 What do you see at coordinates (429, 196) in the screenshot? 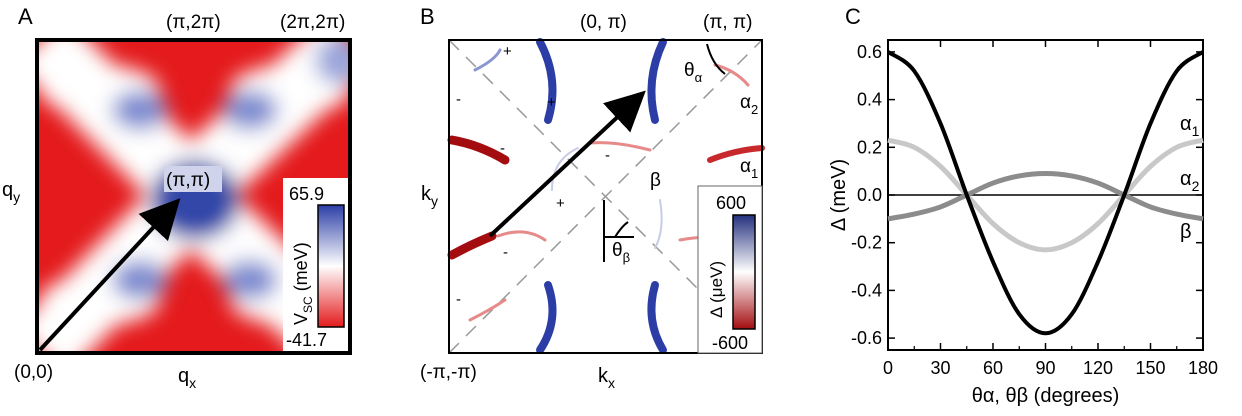
I see `panel-b-ylabel: ky` at bounding box center [429, 196].